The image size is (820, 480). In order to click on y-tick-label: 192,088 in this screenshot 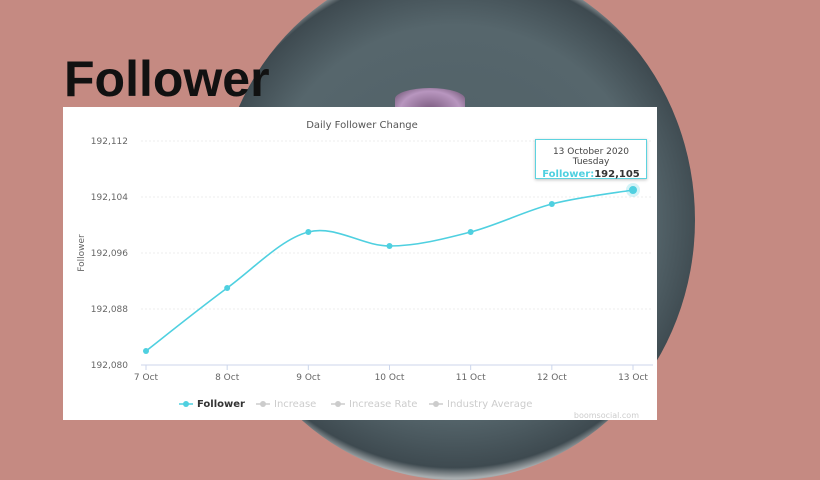, I will do `click(109, 310)`.